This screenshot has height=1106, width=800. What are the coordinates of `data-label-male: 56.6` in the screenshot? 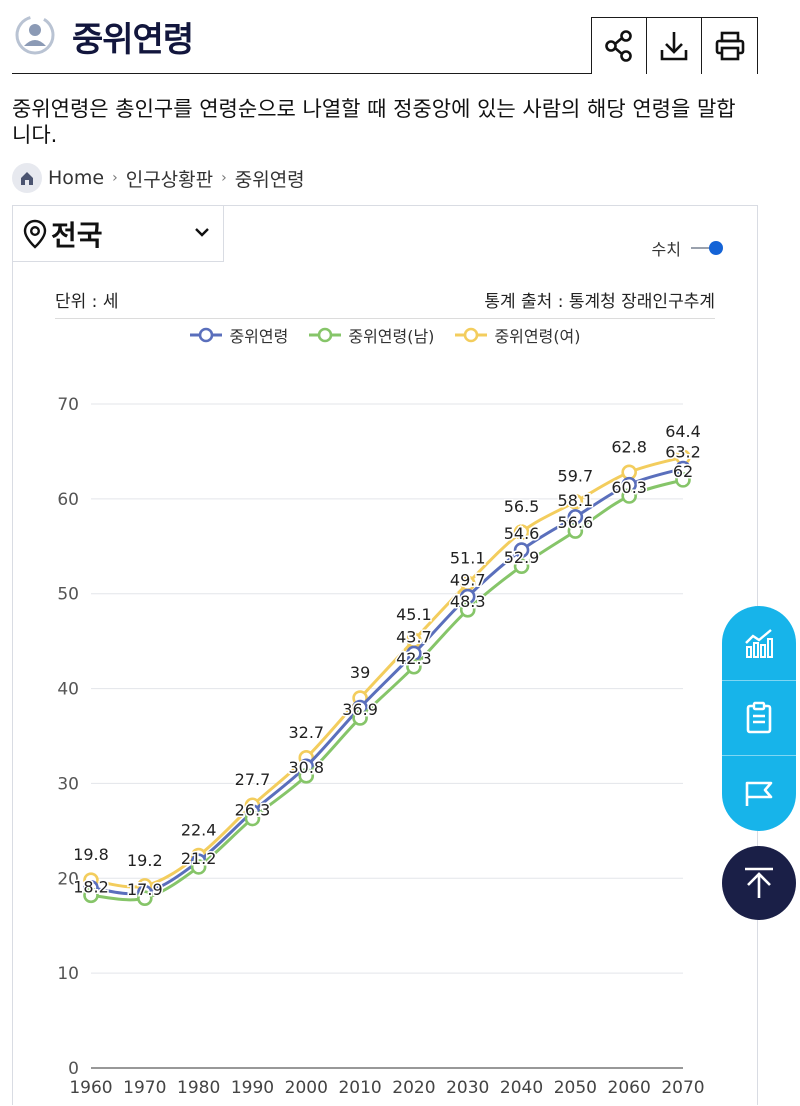 It's located at (576, 522).